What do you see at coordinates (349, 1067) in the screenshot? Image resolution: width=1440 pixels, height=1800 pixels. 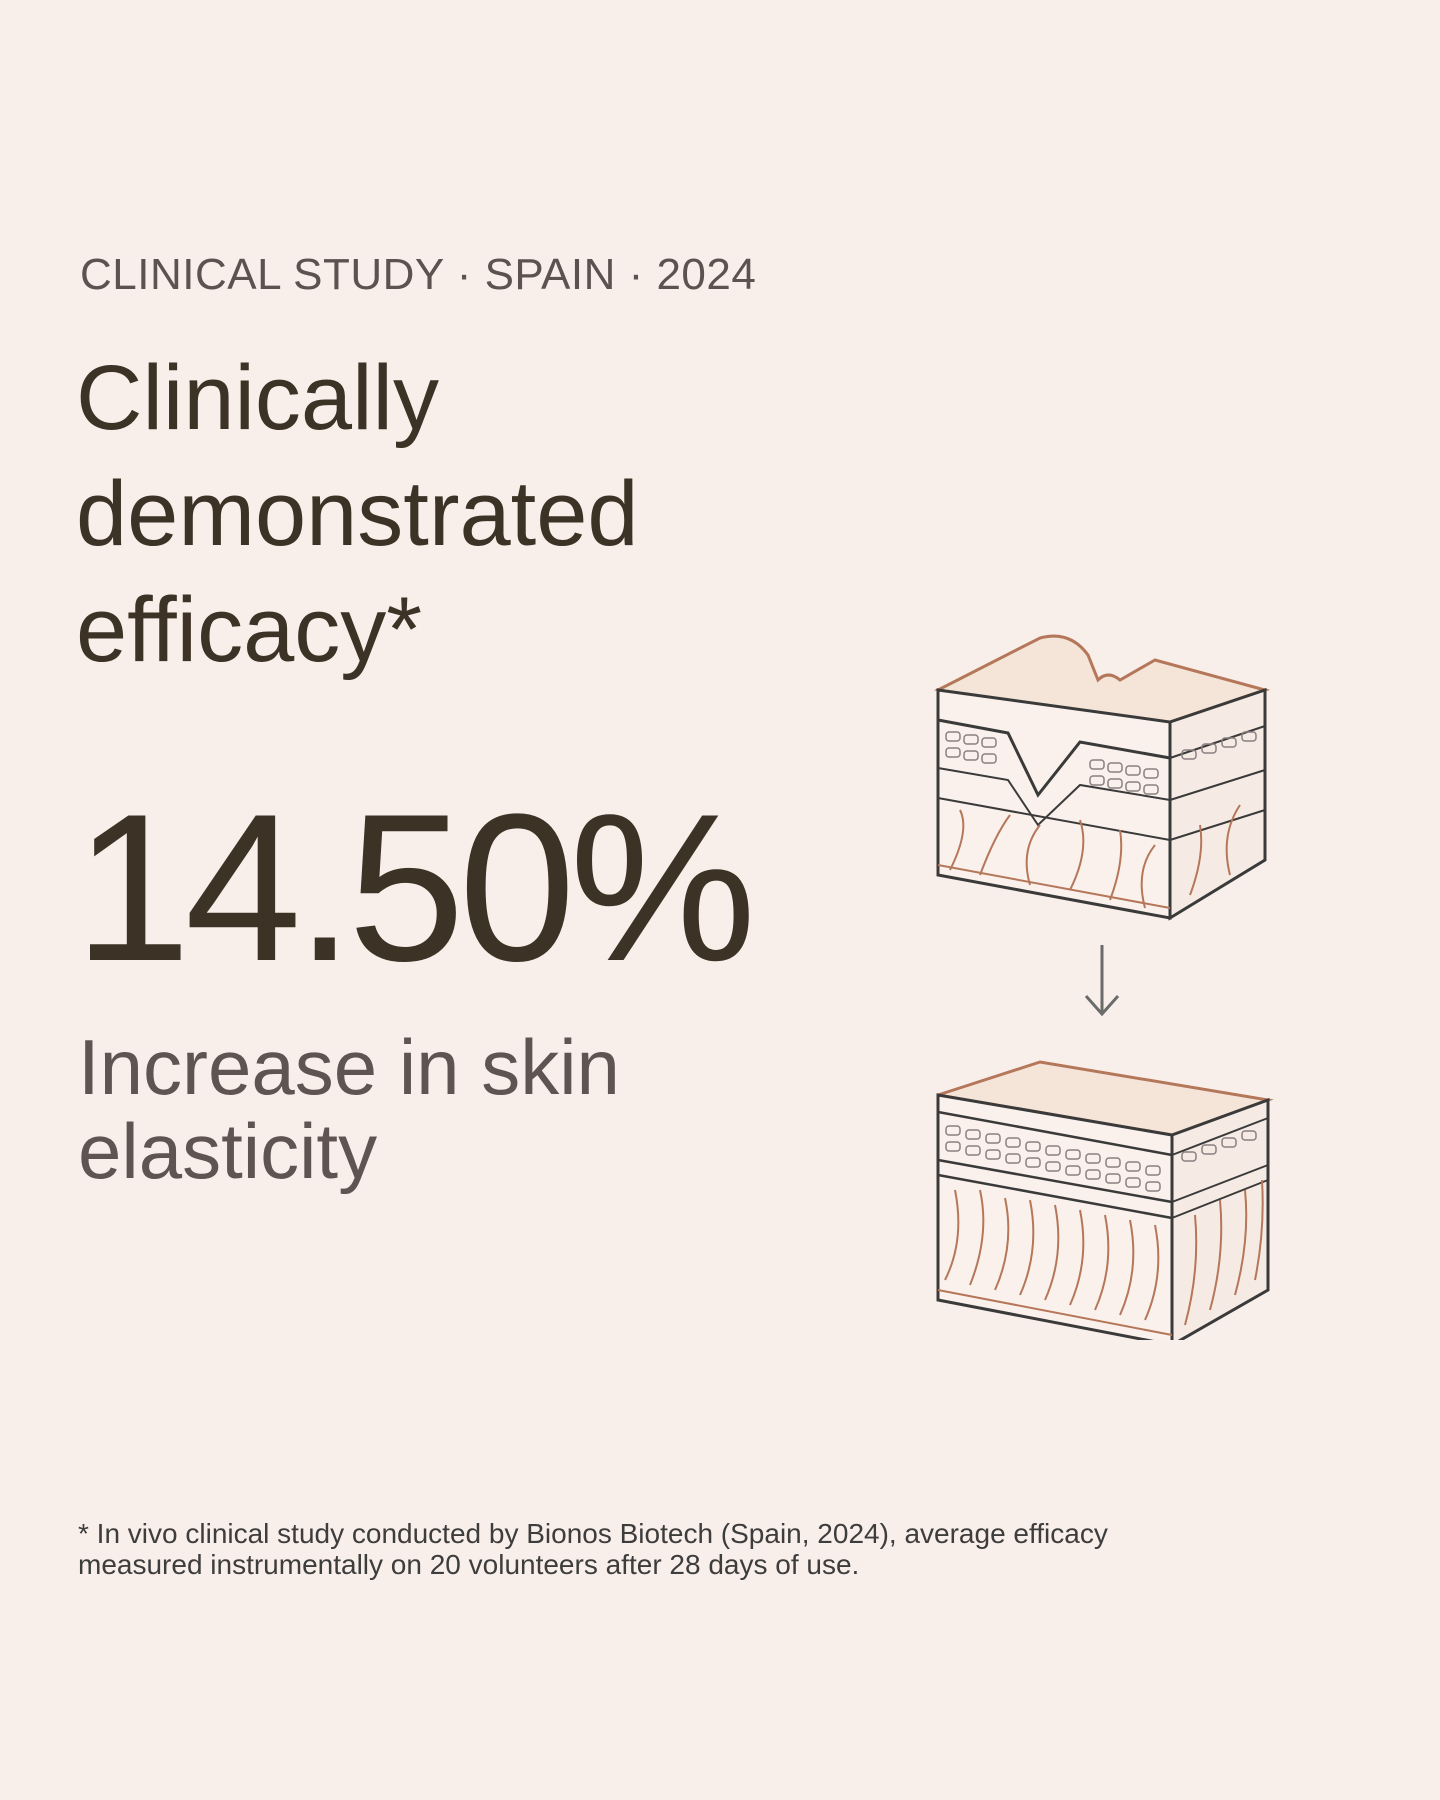 I see `stat-label-line-1: Increase in skin` at bounding box center [349, 1067].